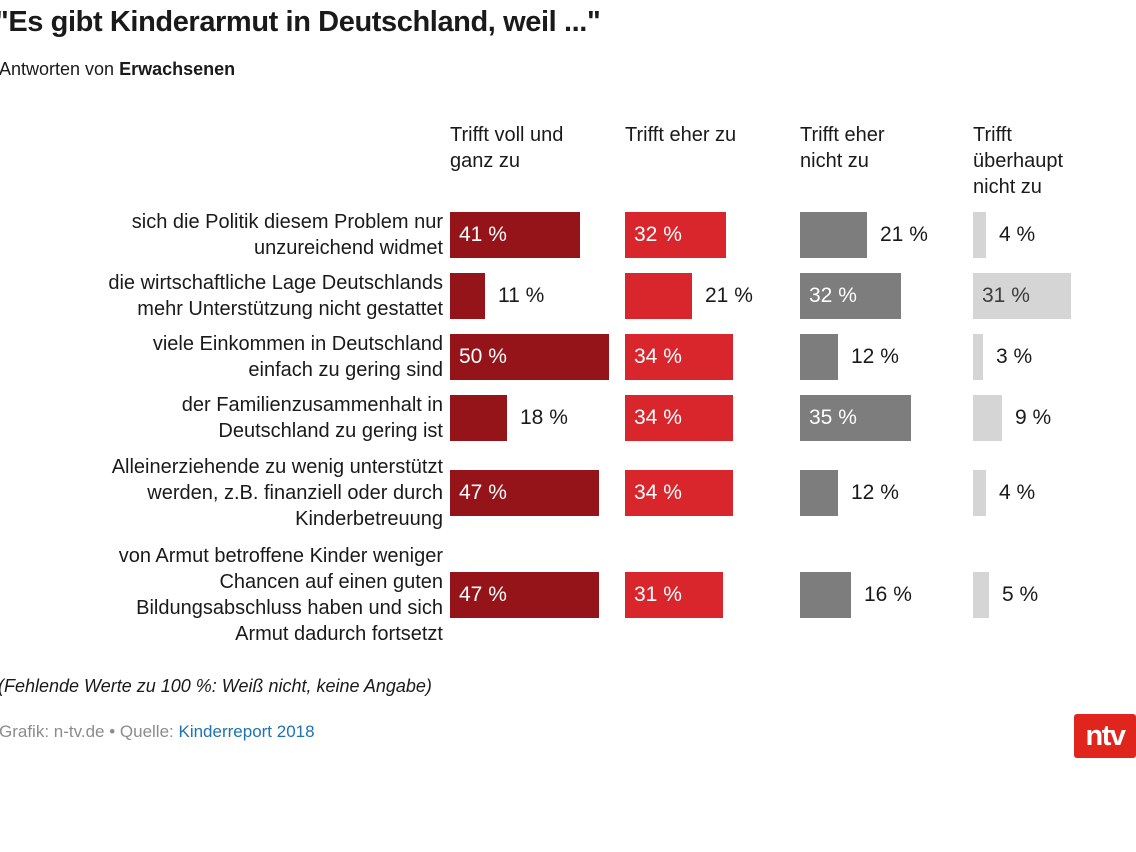 The image size is (1136, 852). What do you see at coordinates (1020, 594) in the screenshot?
I see `bar-value-label: 5 %` at bounding box center [1020, 594].